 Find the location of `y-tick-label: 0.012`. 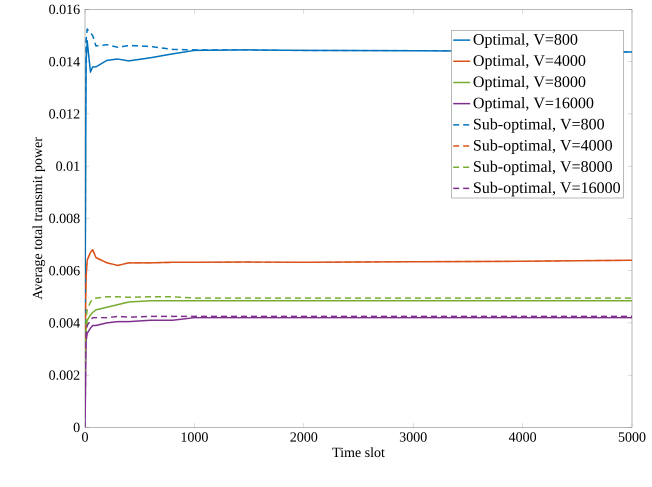

y-tick-label: 0.012 is located at coordinates (64, 113).